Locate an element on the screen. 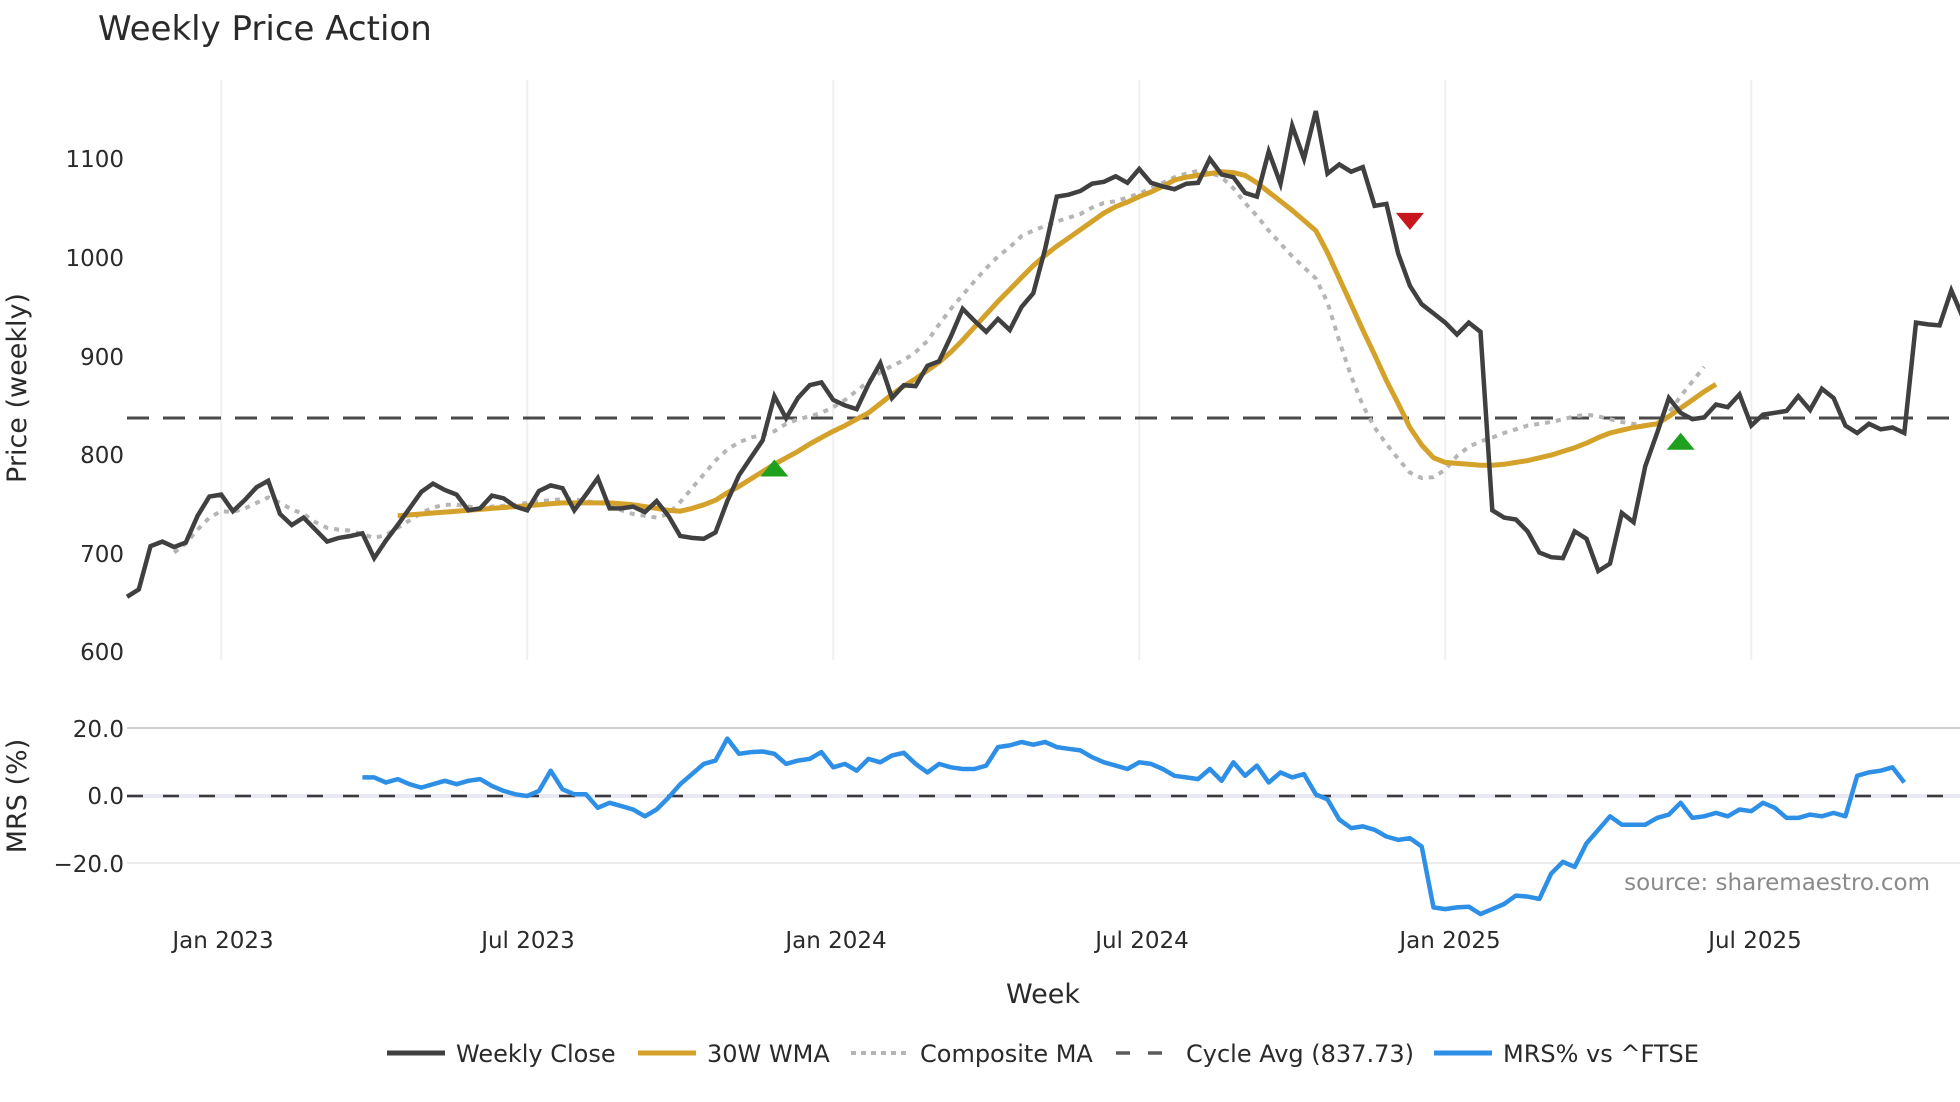  sell-signal-triangle-down-icon is located at coordinates (1409, 221).